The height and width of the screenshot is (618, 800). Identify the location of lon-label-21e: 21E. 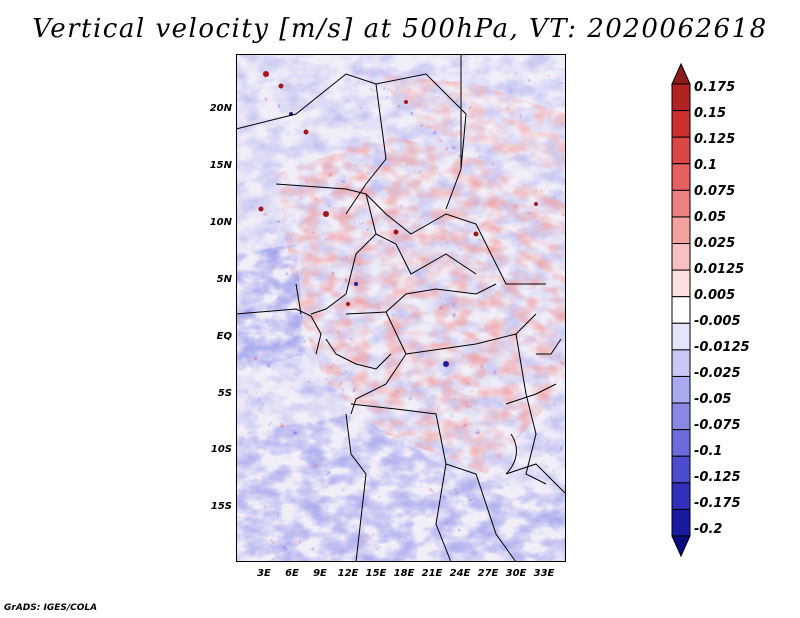
(432, 573).